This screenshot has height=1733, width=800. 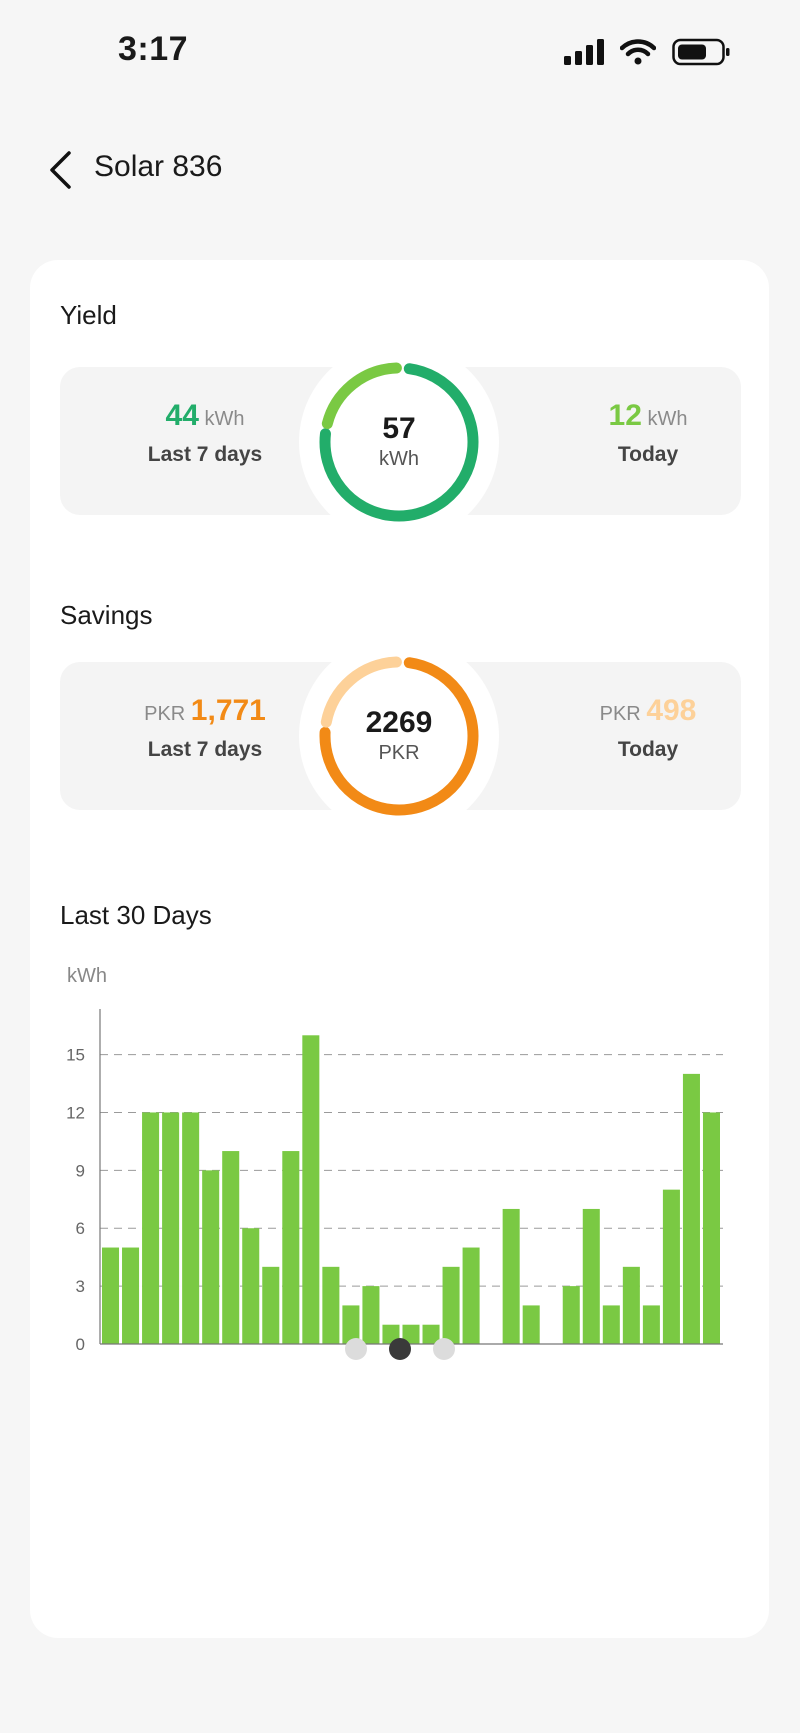 What do you see at coordinates (80, 1344) in the screenshot?
I see `chart-y-tick-label: 0` at bounding box center [80, 1344].